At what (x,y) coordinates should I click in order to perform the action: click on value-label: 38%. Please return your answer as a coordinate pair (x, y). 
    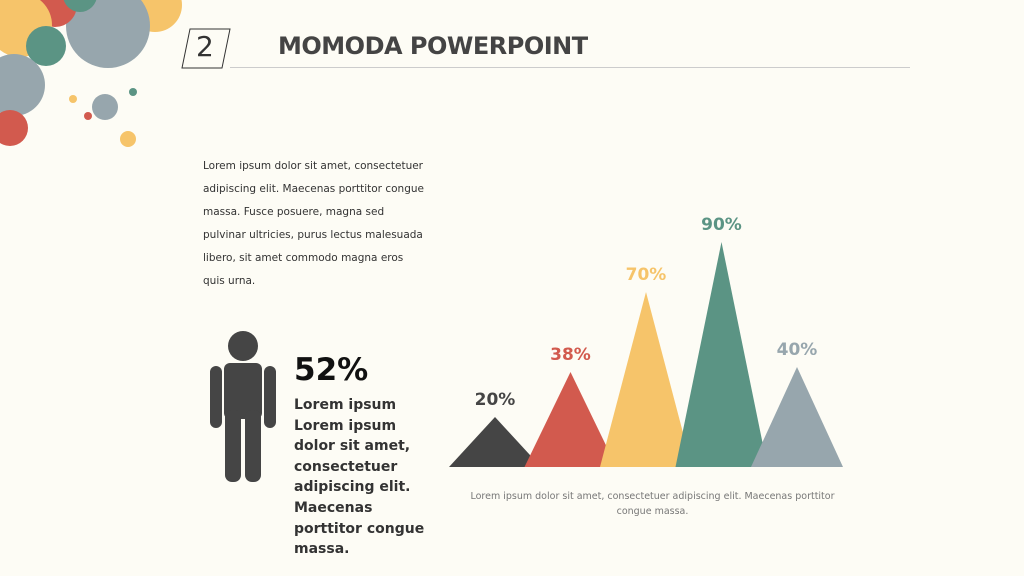
    Looking at the image, I should click on (570, 355).